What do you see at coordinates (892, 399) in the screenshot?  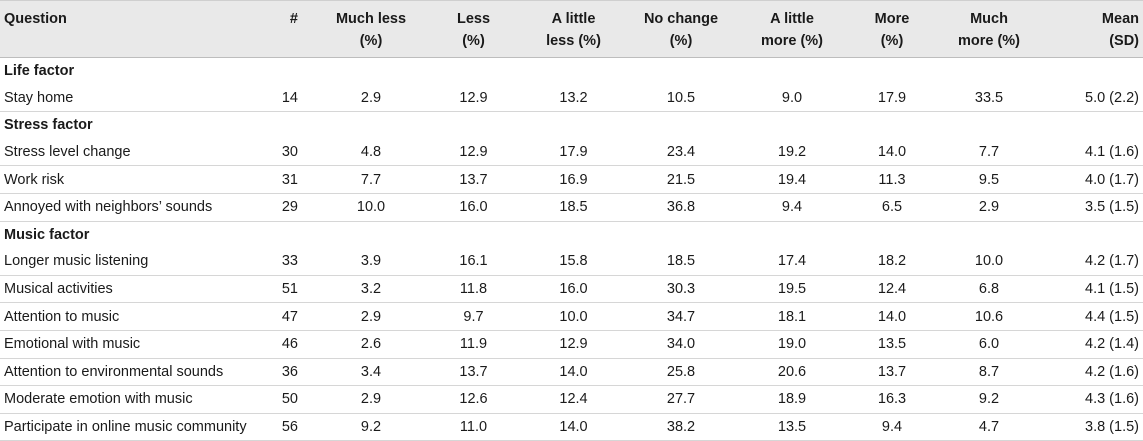 I see `cell-more: 16.3` at bounding box center [892, 399].